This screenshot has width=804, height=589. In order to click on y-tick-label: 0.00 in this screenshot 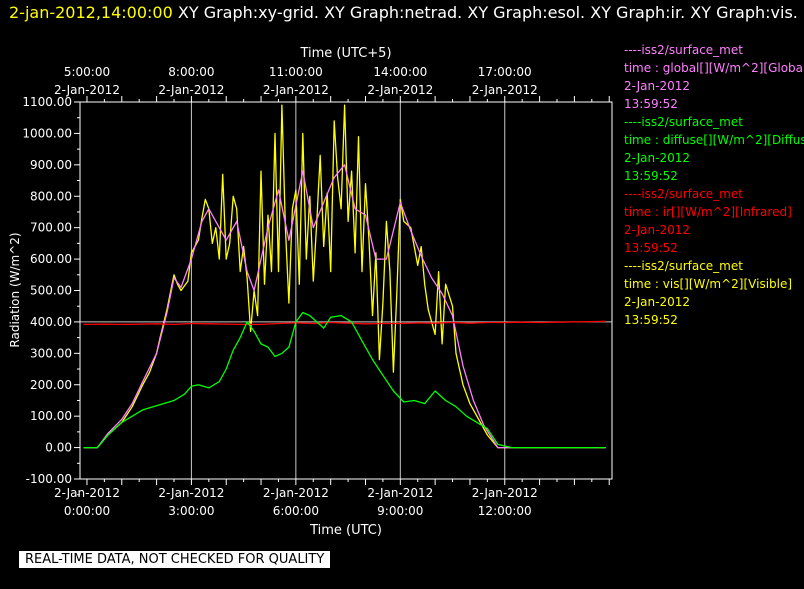, I will do `click(58, 448)`.